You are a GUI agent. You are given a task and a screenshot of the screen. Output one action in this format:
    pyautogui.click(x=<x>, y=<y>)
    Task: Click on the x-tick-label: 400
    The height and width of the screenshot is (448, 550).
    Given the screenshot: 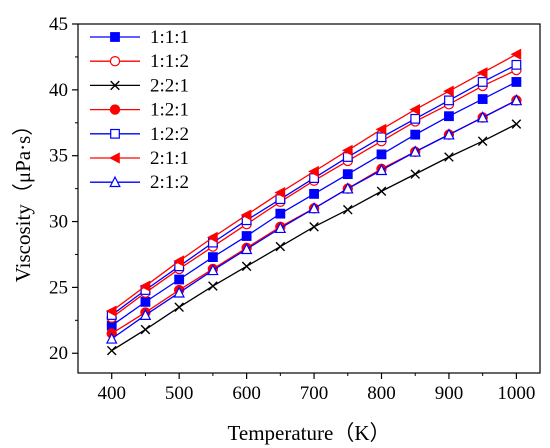 What is the action you would take?
    pyautogui.click(x=111, y=393)
    